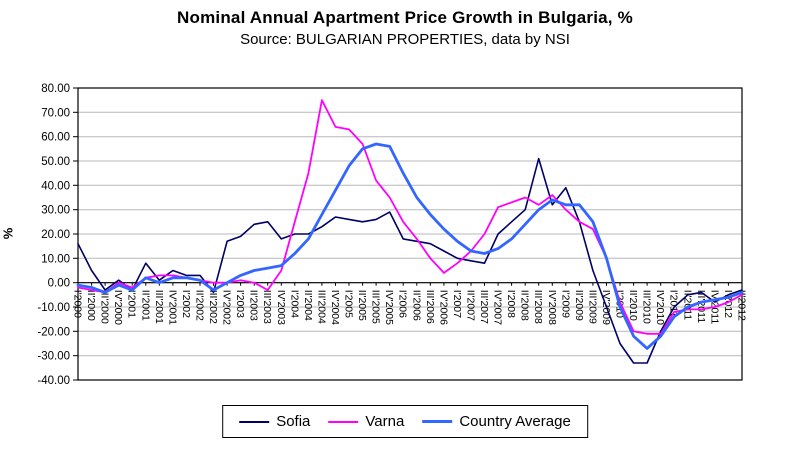 The width and height of the screenshot is (810, 455). What do you see at coordinates (172, 307) in the screenshot?
I see `x-tick-label: IV'2001` at bounding box center [172, 307].